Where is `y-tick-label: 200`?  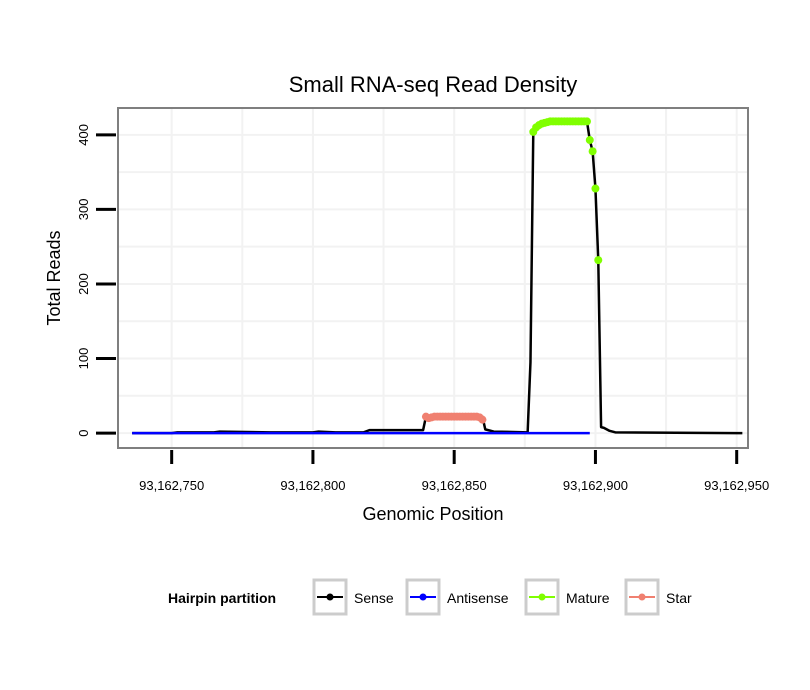
y-tick-label: 200 is located at coordinates (83, 284).